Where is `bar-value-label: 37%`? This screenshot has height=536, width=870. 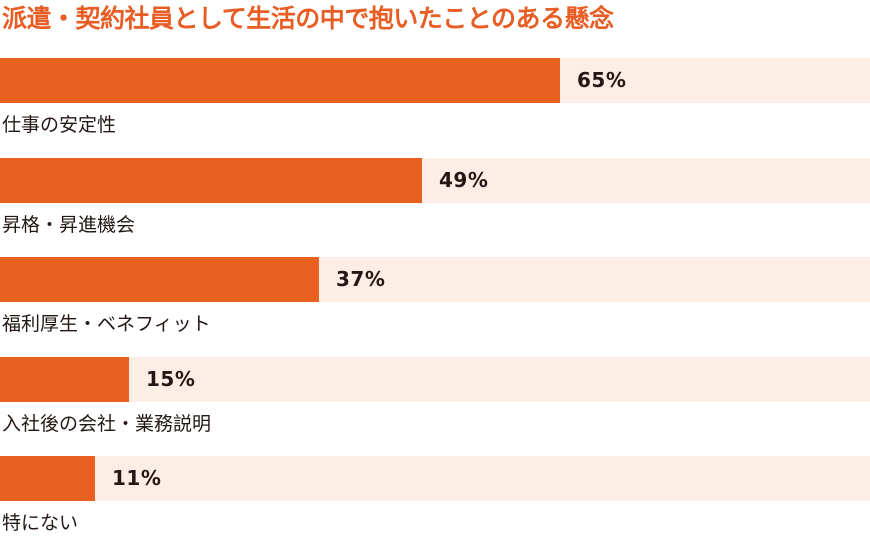 bar-value-label: 37% is located at coordinates (361, 279).